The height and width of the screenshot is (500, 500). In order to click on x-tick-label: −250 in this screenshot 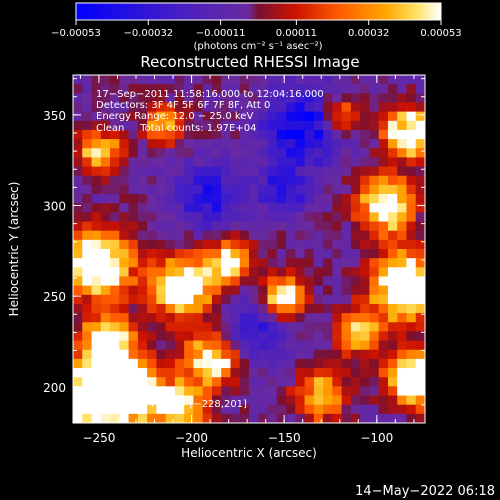, I will do `click(98, 438)`.